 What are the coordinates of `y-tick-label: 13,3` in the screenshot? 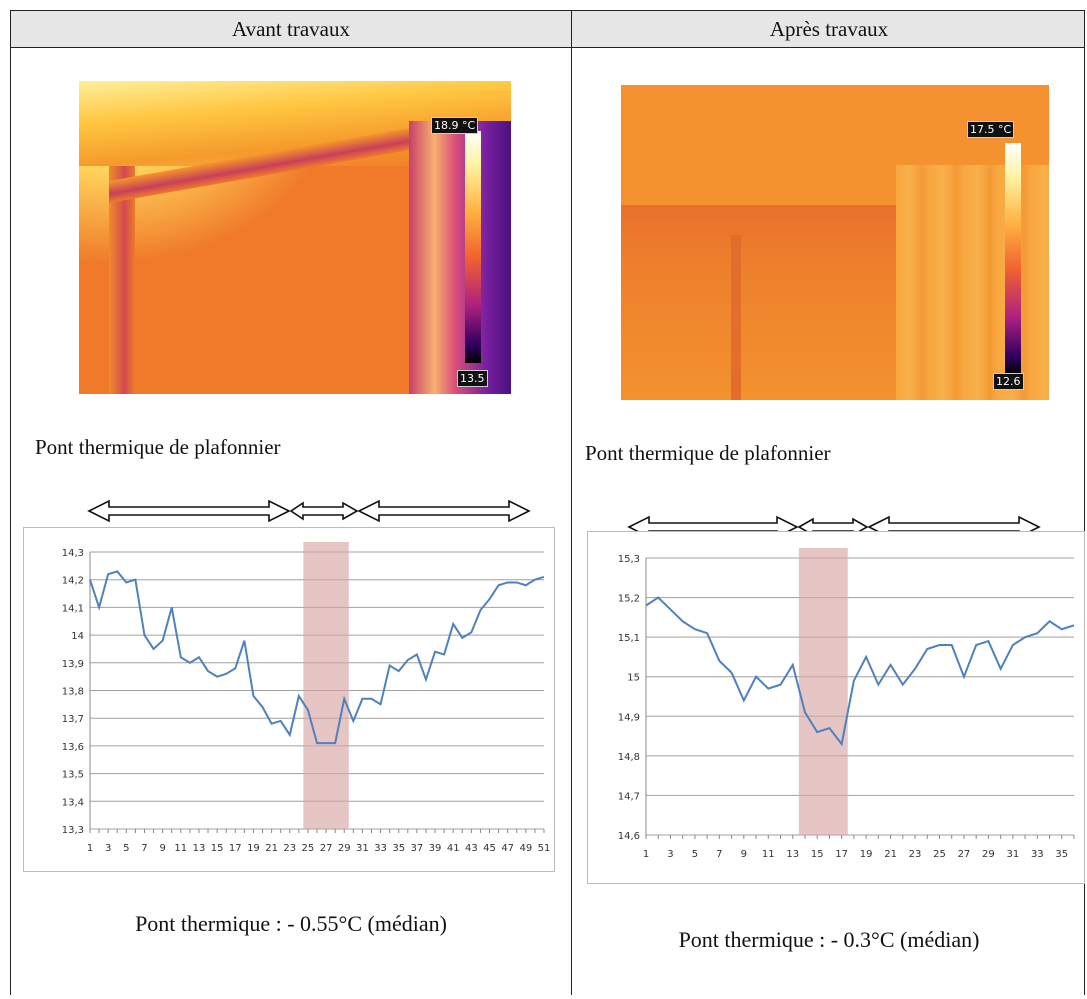 It's located at (73, 830).